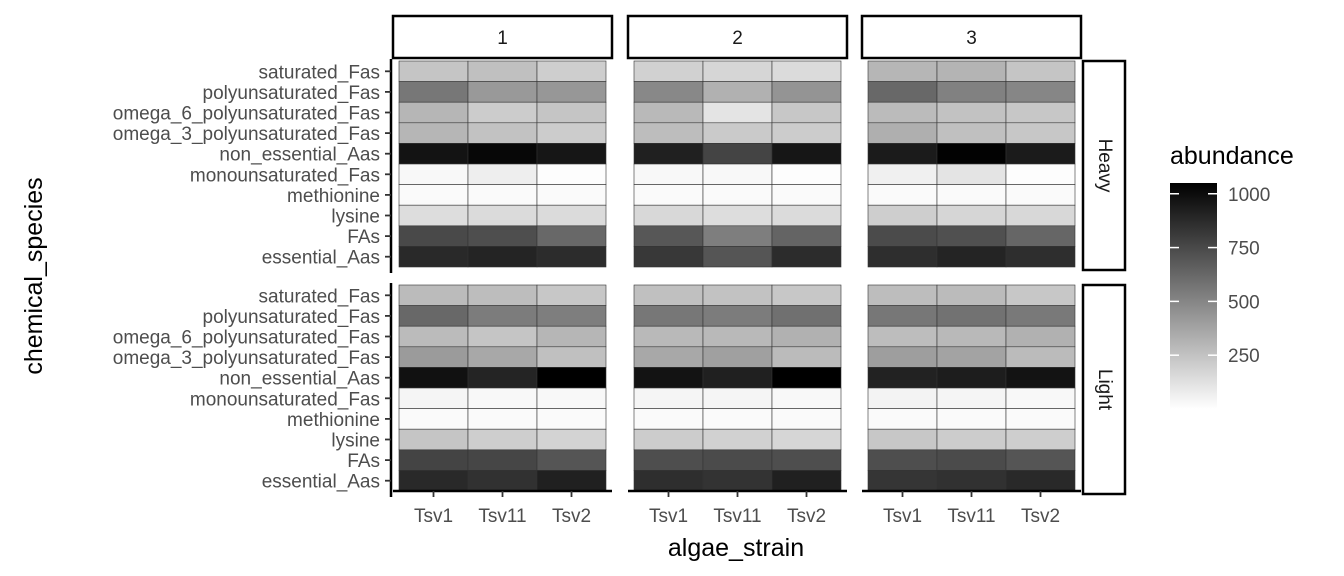  What do you see at coordinates (246, 358) in the screenshot?
I see `y-tick-label: omega_3_polyunsaturated_Fas` at bounding box center [246, 358].